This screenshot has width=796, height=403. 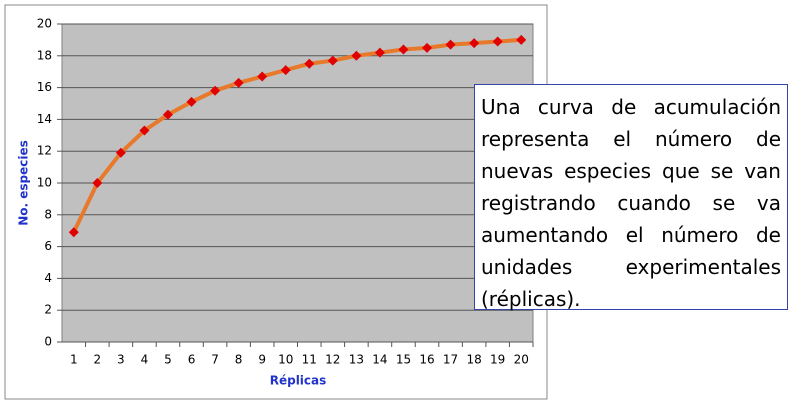 What do you see at coordinates (450, 360) in the screenshot?
I see `x-tick-label: 17` at bounding box center [450, 360].